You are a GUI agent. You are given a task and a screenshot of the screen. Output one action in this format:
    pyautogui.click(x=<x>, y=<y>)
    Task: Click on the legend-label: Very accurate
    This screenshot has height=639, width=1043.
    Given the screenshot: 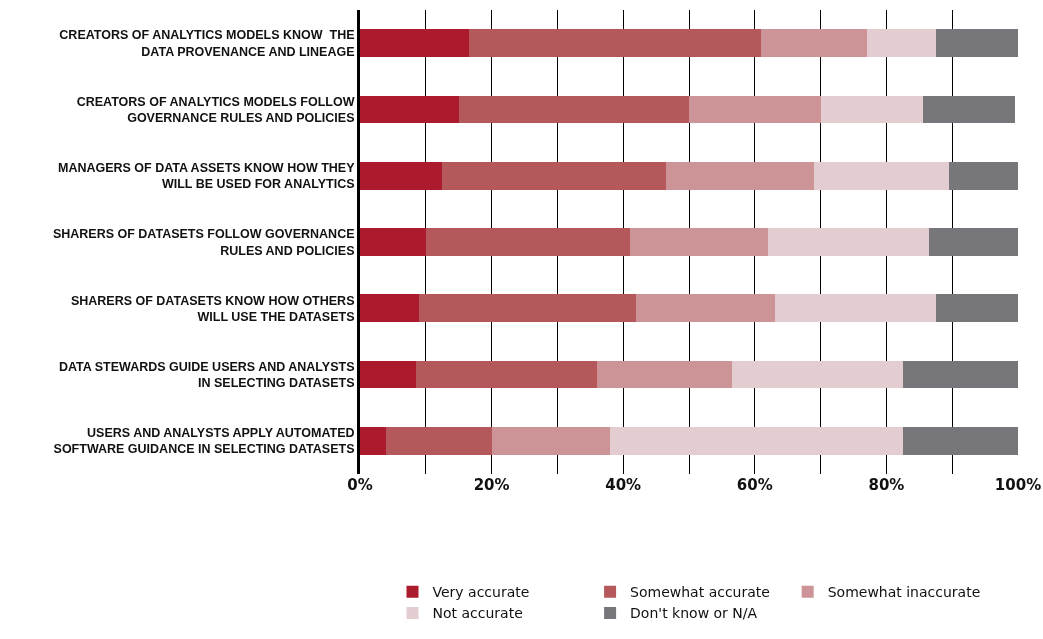 What is the action you would take?
    pyautogui.click(x=481, y=592)
    